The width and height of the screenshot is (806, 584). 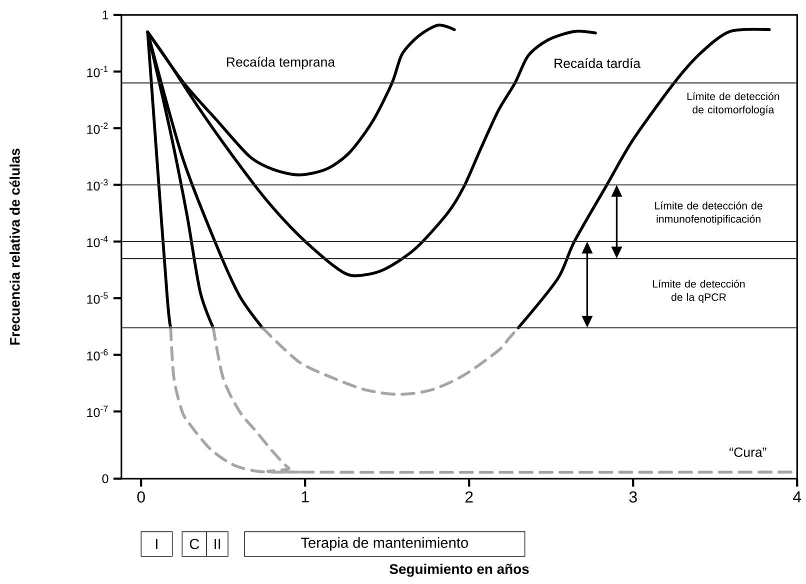 What do you see at coordinates (699, 291) in the screenshot?
I see `ref-line-label: Límite de detección de la qPCR` at bounding box center [699, 291].